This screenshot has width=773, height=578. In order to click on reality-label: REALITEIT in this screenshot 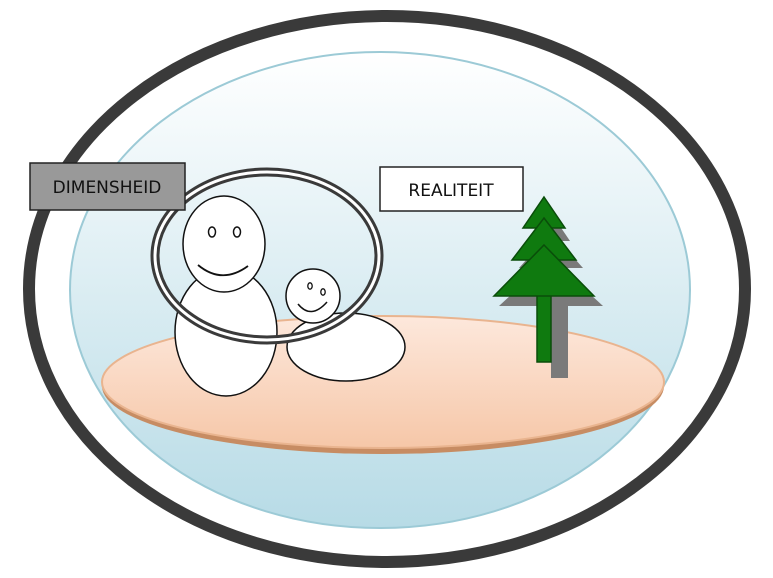, I will do `click(451, 191)`.